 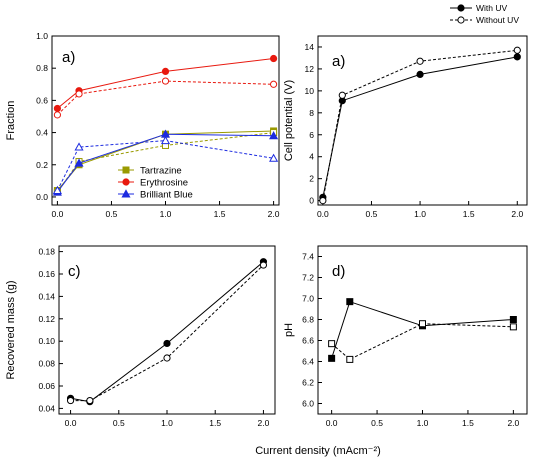 I want to click on y-tick-label: 7.0, so click(x=308, y=299).